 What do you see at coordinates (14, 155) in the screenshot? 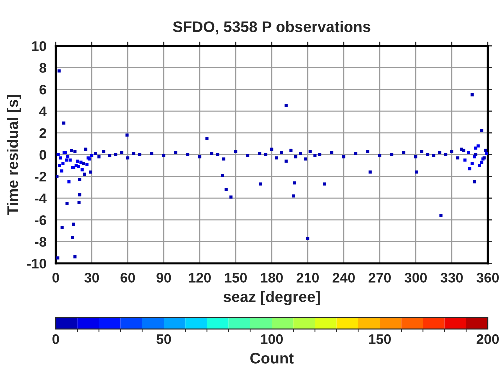
I see `y-axis-title: Time residual [s]` at bounding box center [14, 155].